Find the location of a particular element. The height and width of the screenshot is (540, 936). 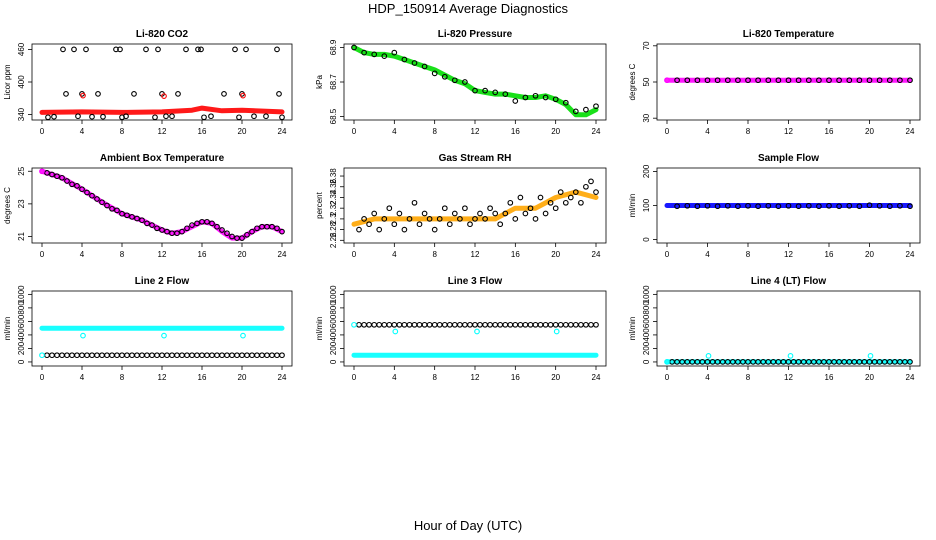

y-tick-label: 600 is located at coordinates (21, 321).